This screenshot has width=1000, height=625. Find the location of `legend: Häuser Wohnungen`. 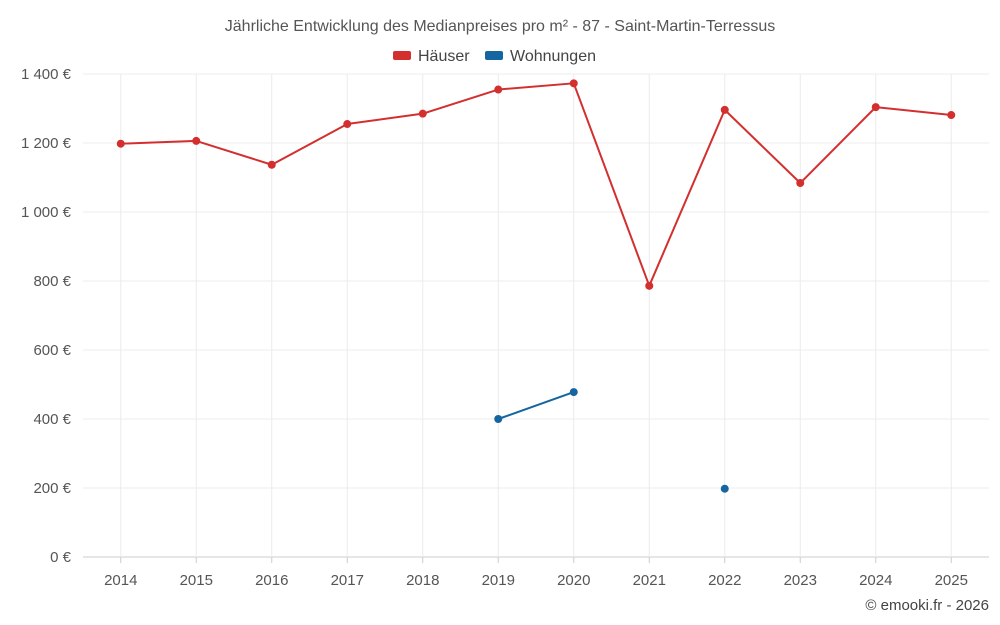

legend: Häuser Wohnungen is located at coordinates (494, 56).